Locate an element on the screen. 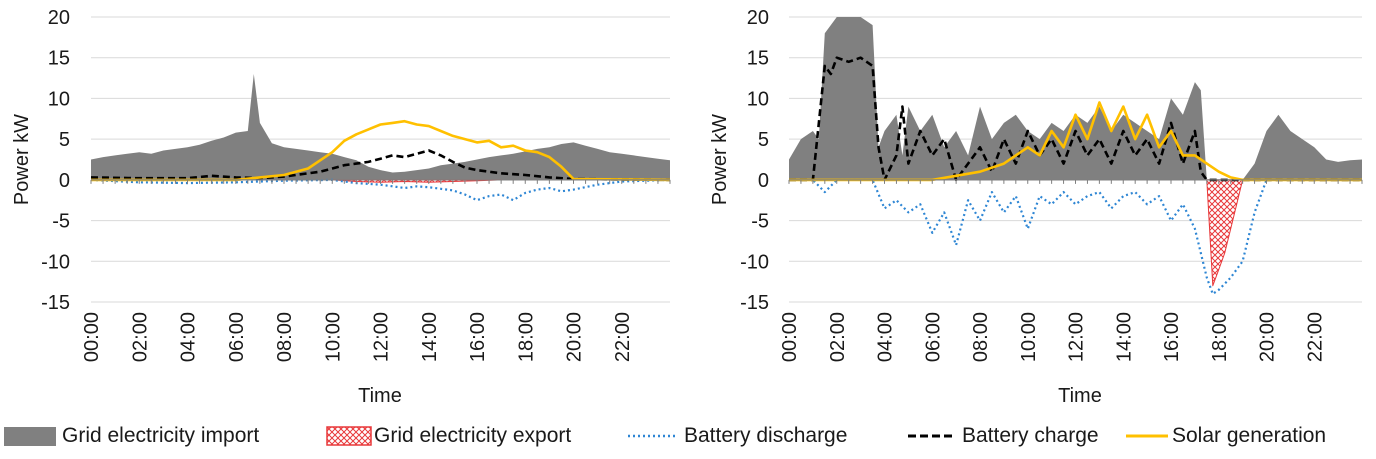 The image size is (1376, 459). series-export is located at coordinates (1225, 233).